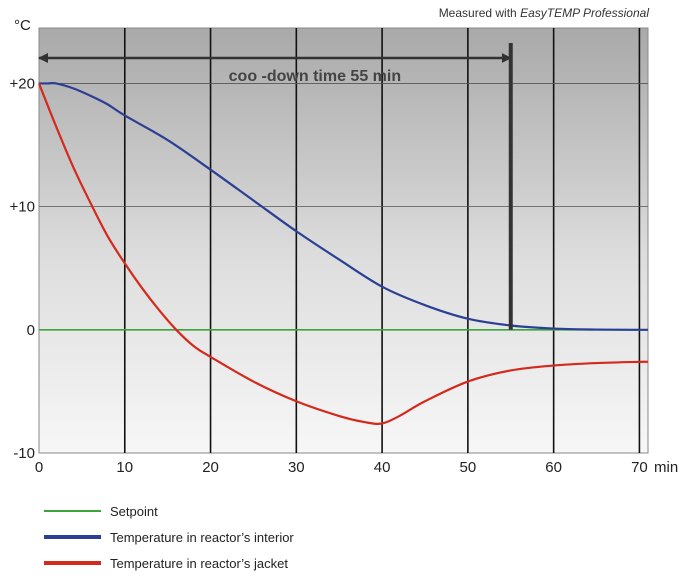 This screenshot has height=583, width=686. I want to click on x-axis-unit: min, so click(666, 467).